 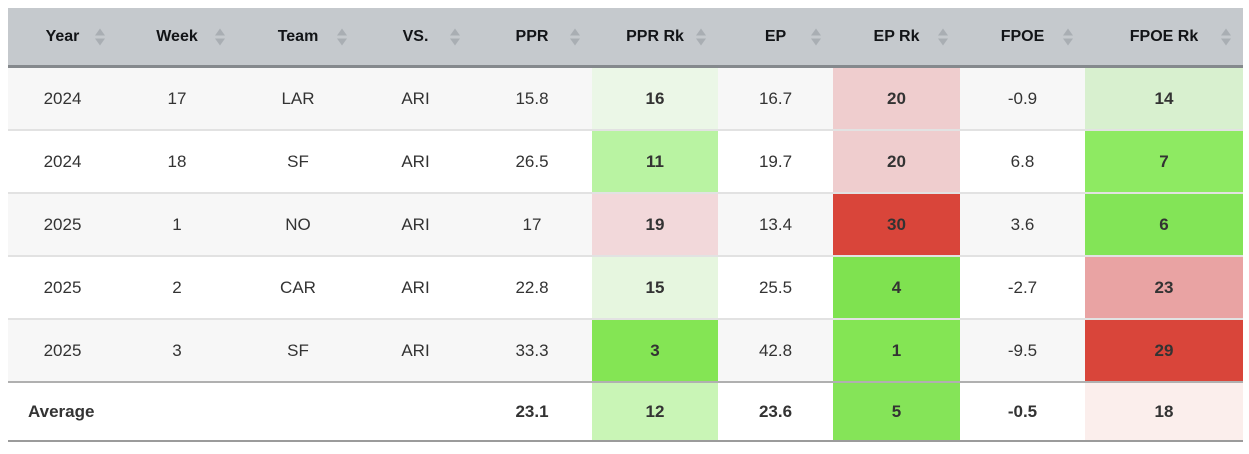 What do you see at coordinates (896, 225) in the screenshot?
I see `cell-ep-rk: 30` at bounding box center [896, 225].